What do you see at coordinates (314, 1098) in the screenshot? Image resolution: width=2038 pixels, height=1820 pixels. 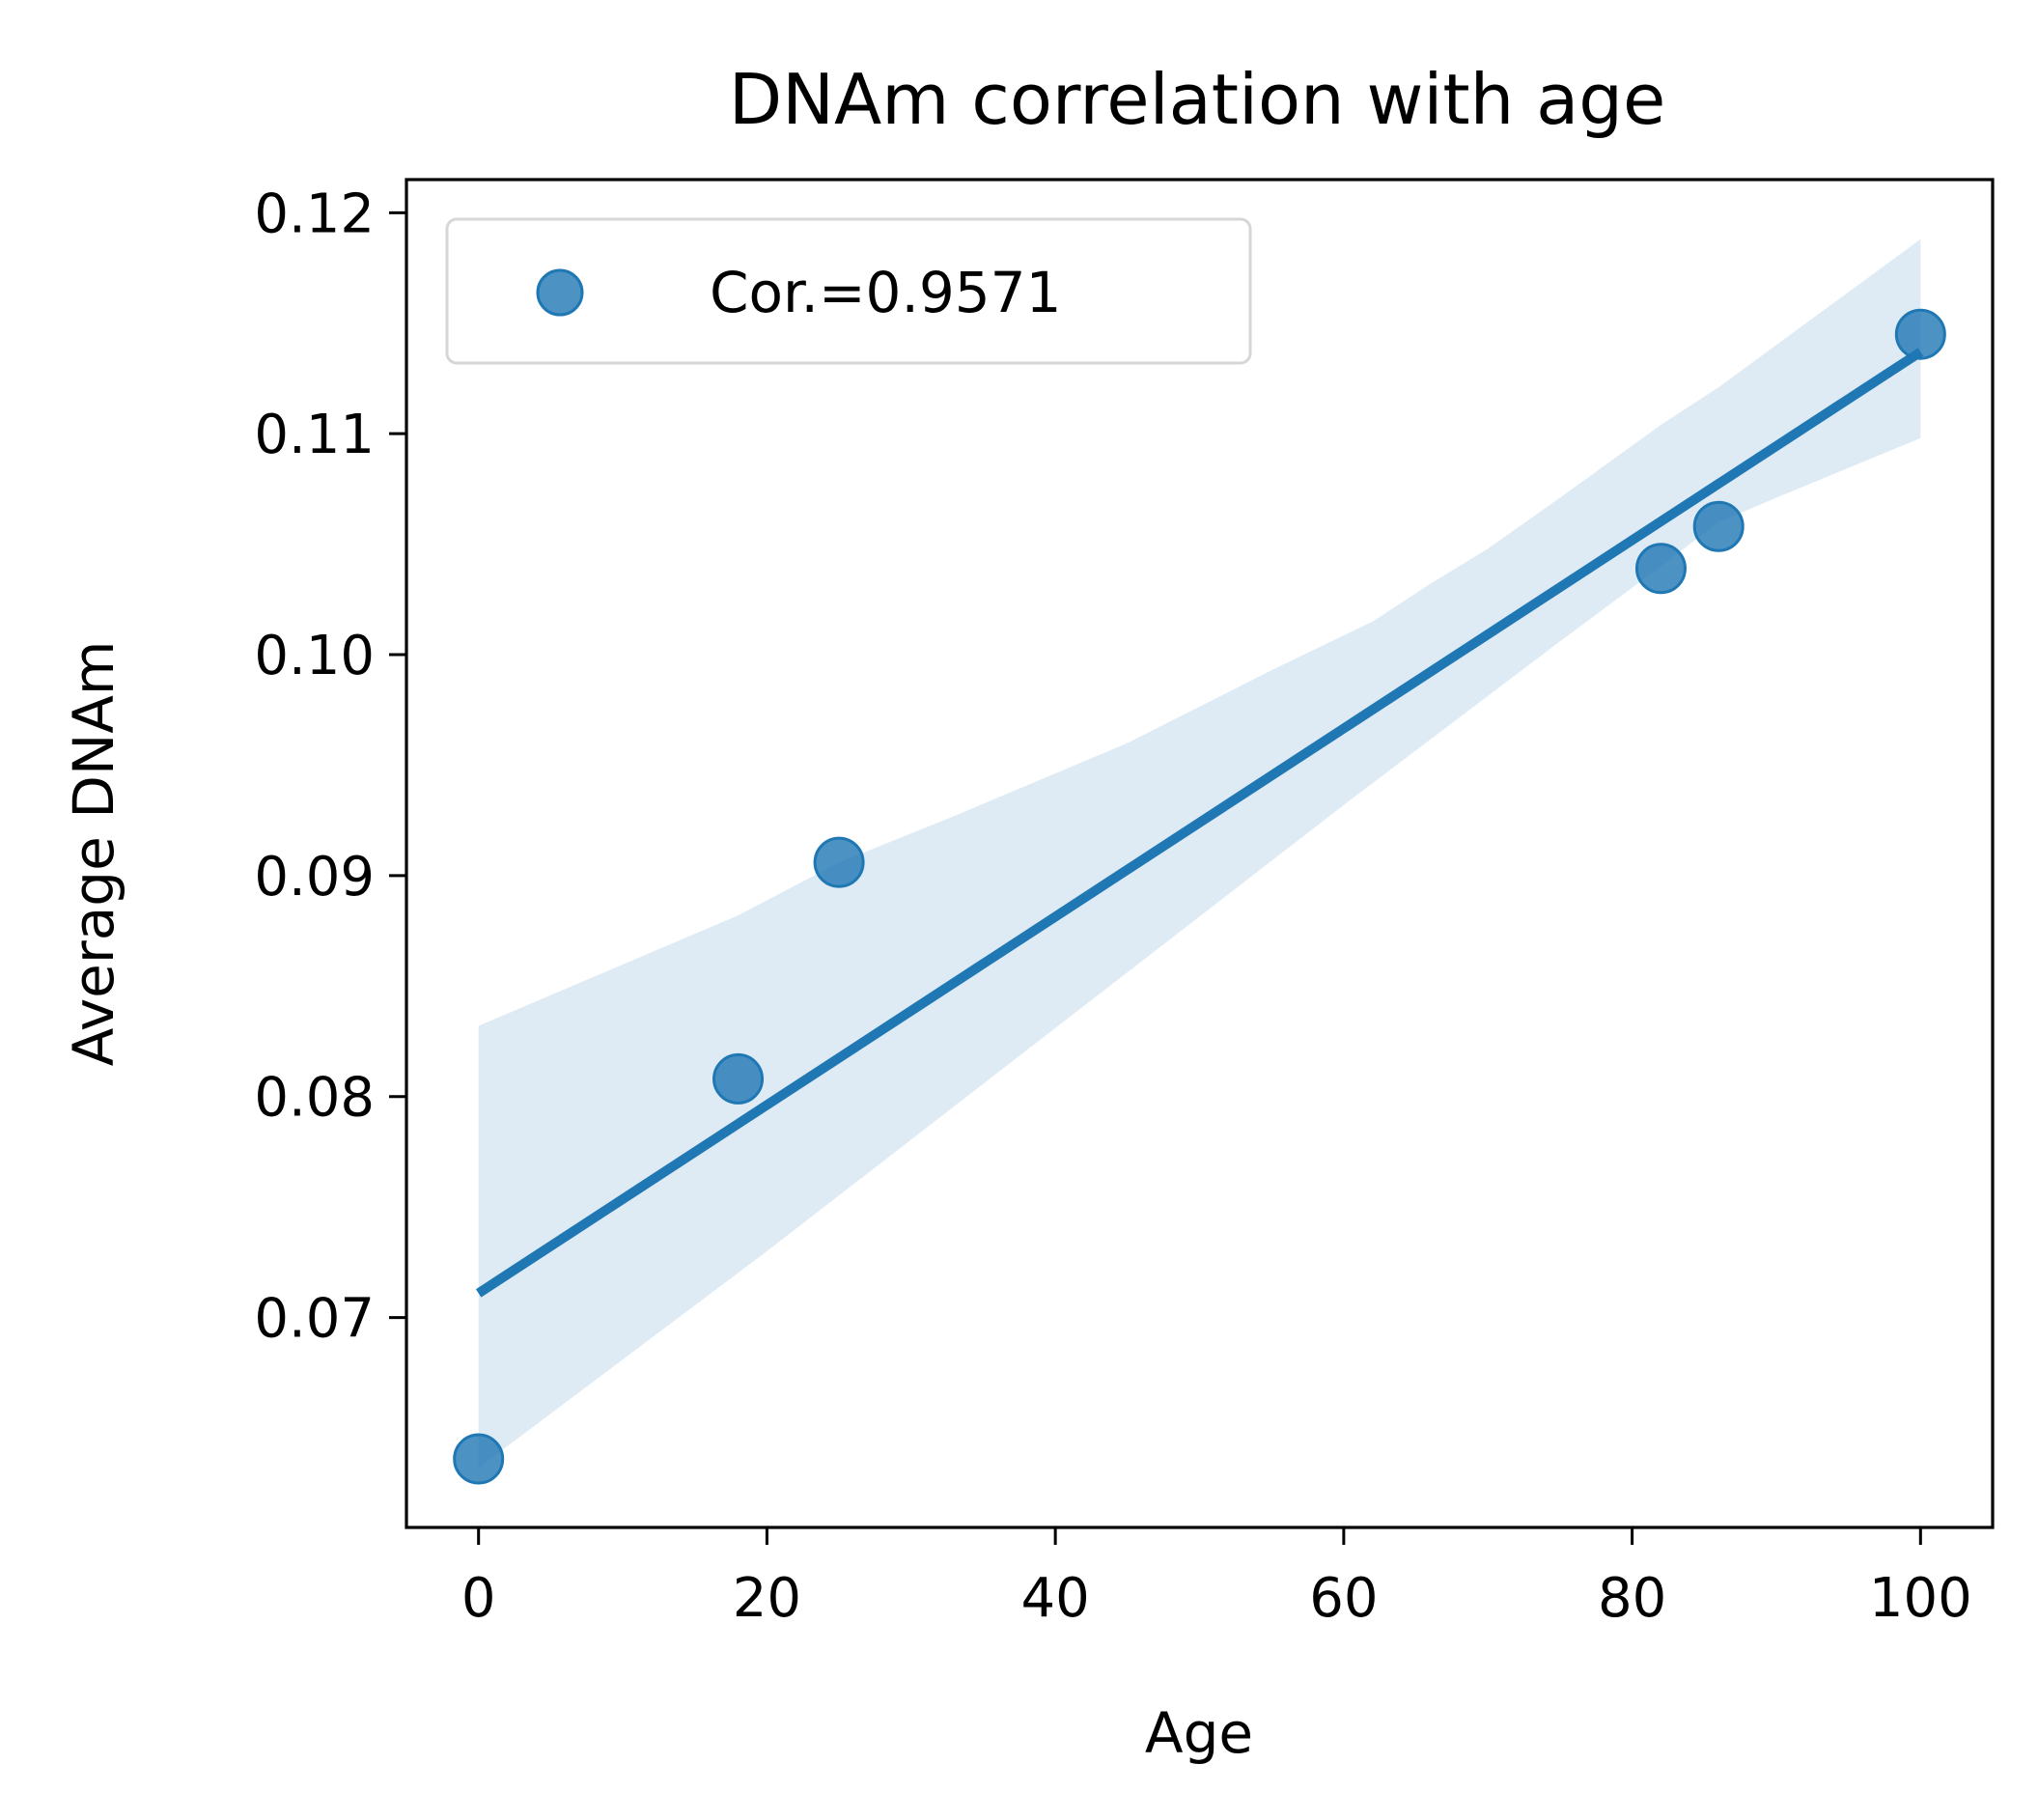 I see `y-tick-label: 0.08` at bounding box center [314, 1098].